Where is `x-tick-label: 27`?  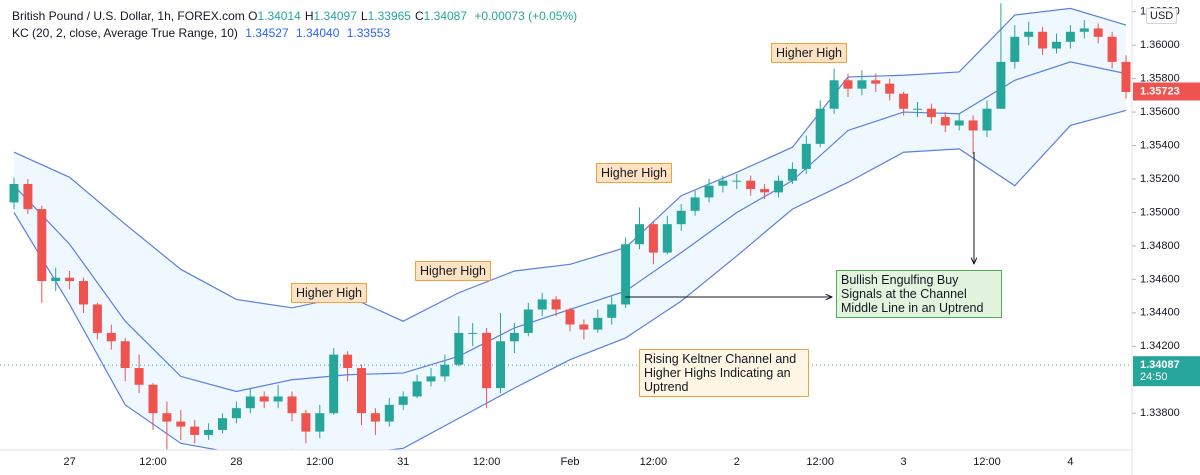
x-tick-label: 27 is located at coordinates (69, 462).